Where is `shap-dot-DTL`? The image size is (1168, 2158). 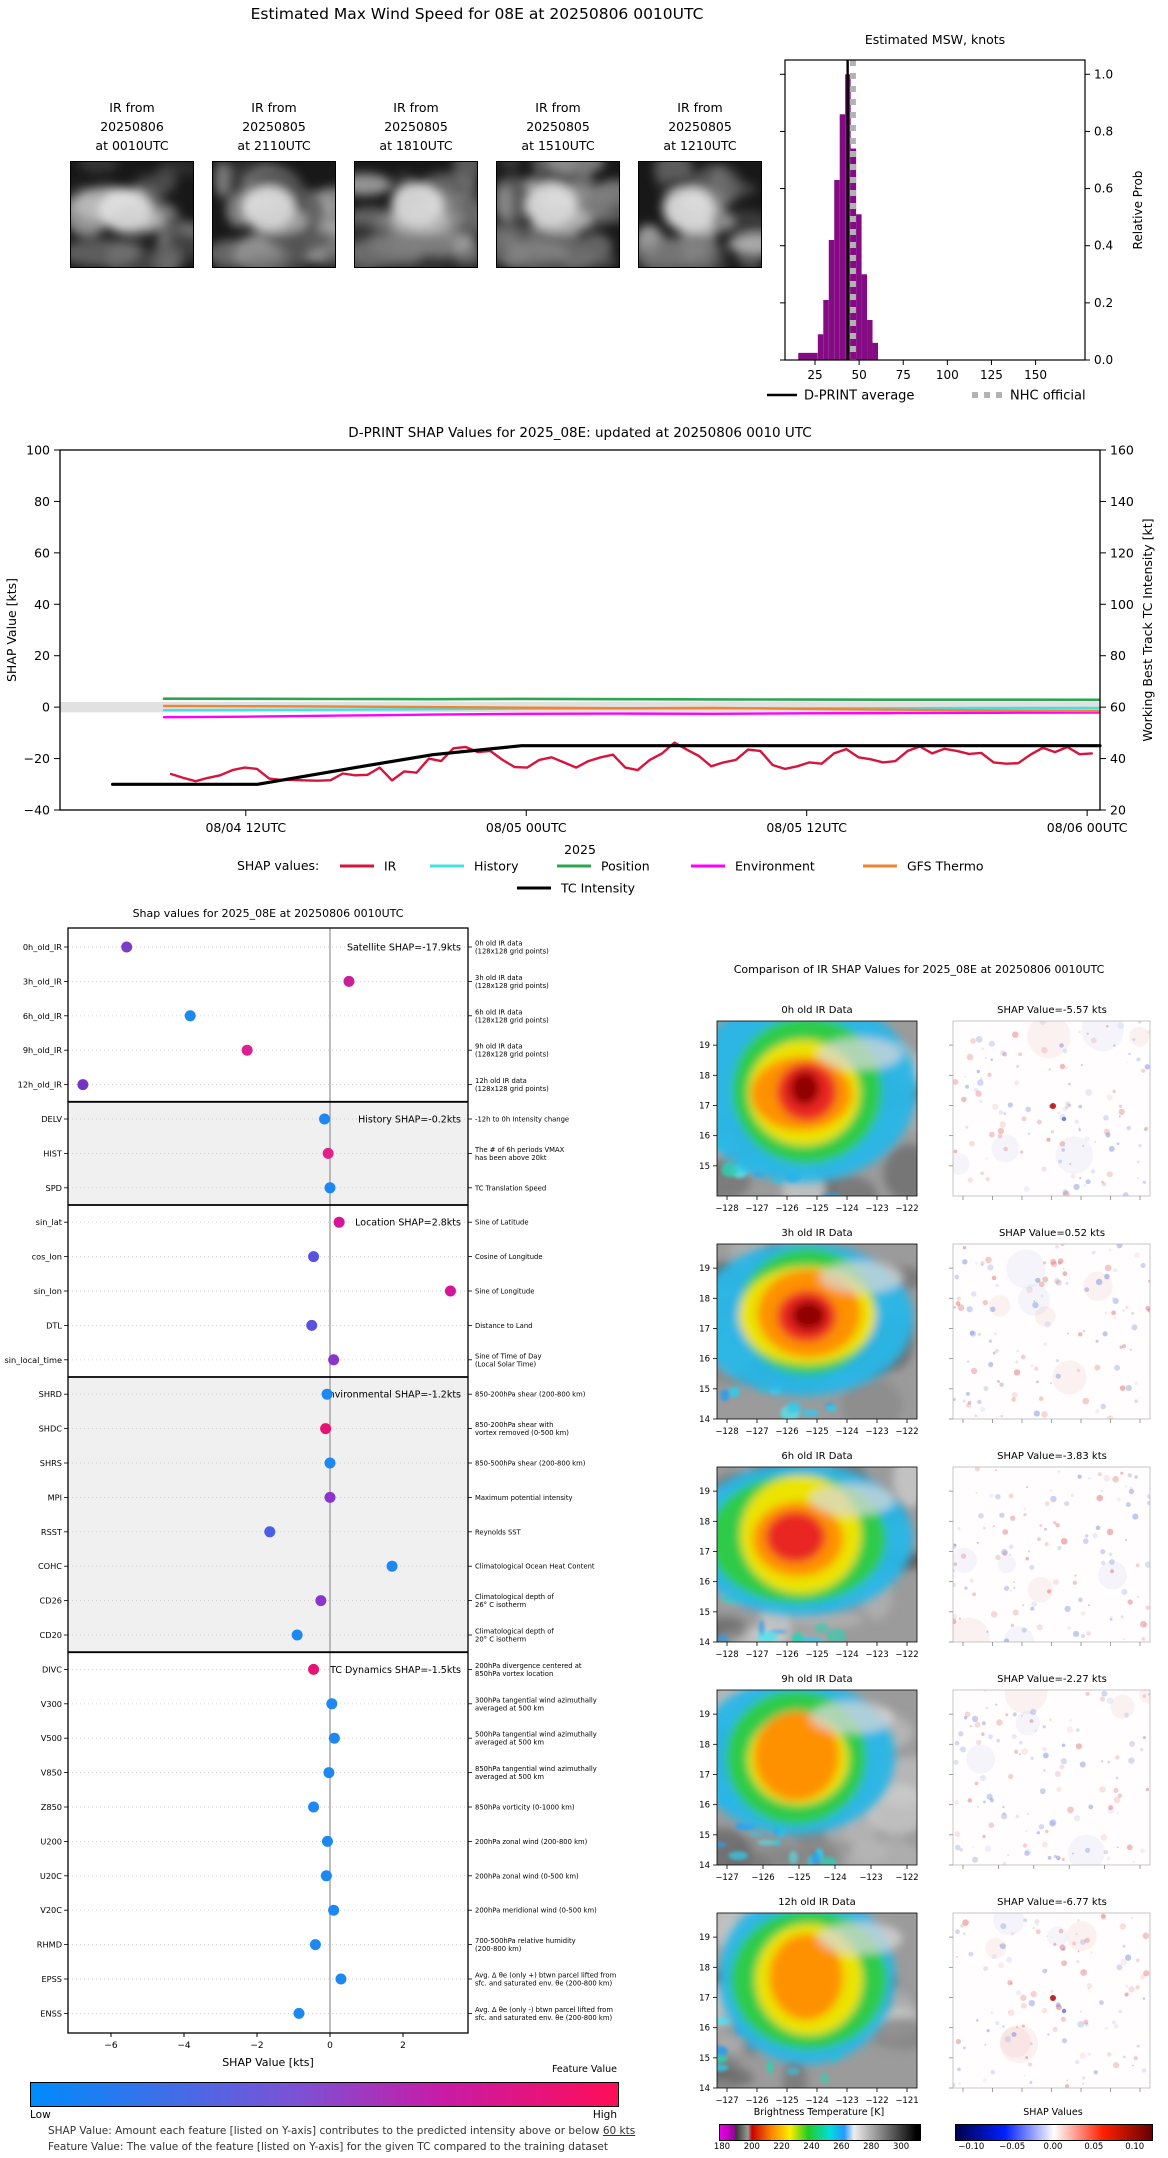
shap-dot-DTL is located at coordinates (312, 1325).